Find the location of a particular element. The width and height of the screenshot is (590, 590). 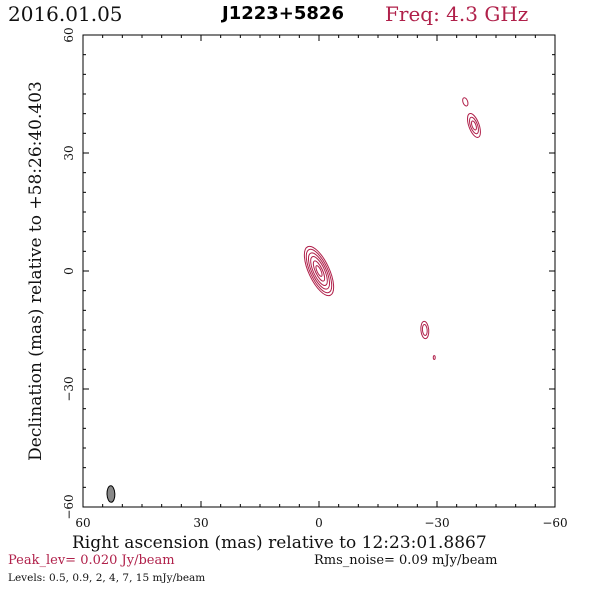

contour-core is located at coordinates (319, 271).